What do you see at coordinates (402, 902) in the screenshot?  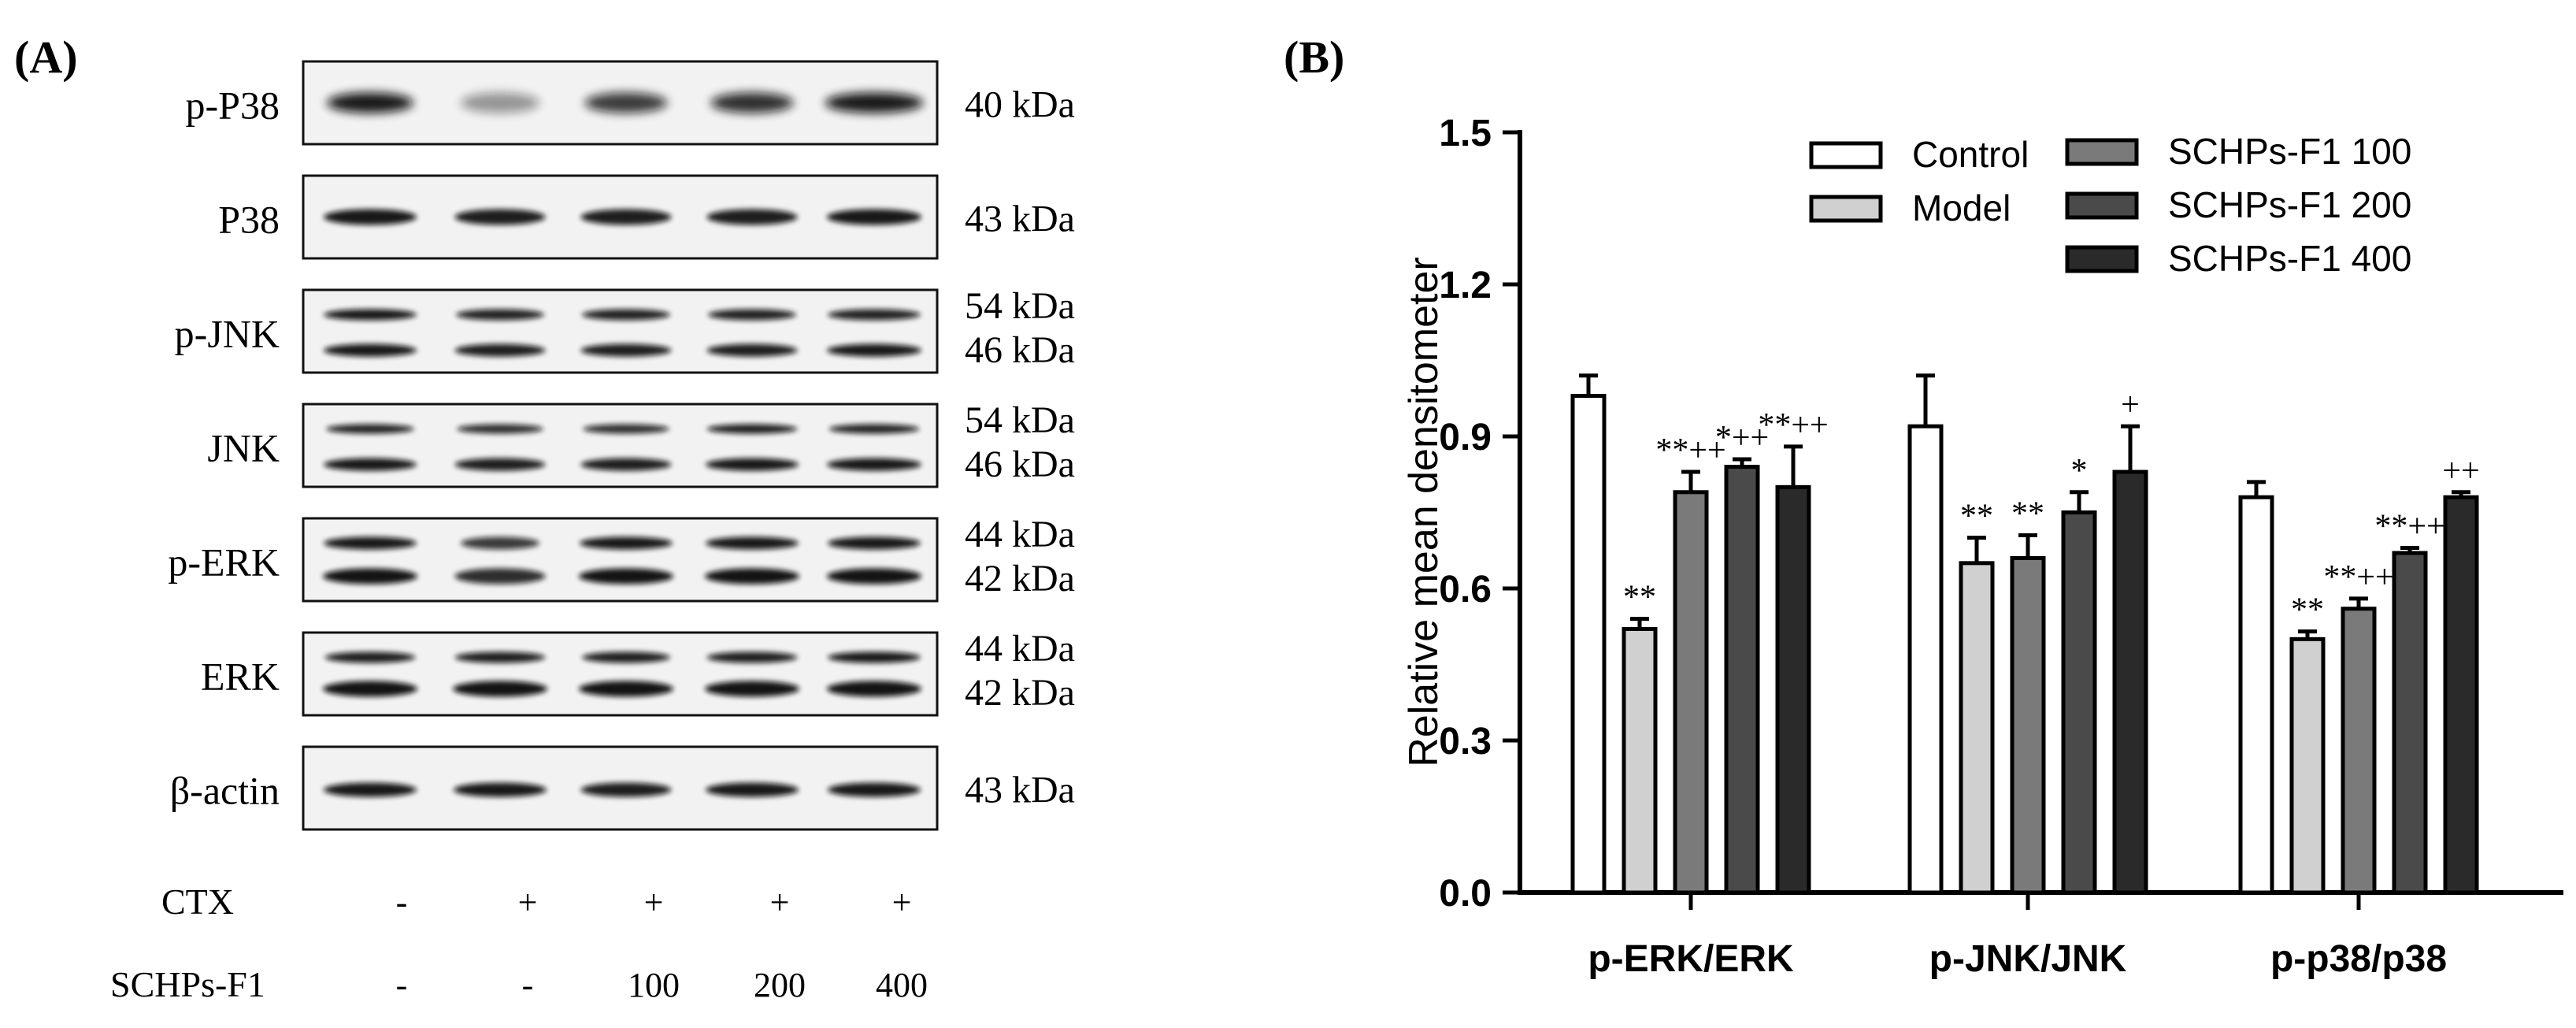 I see `treatment-value: -` at bounding box center [402, 902].